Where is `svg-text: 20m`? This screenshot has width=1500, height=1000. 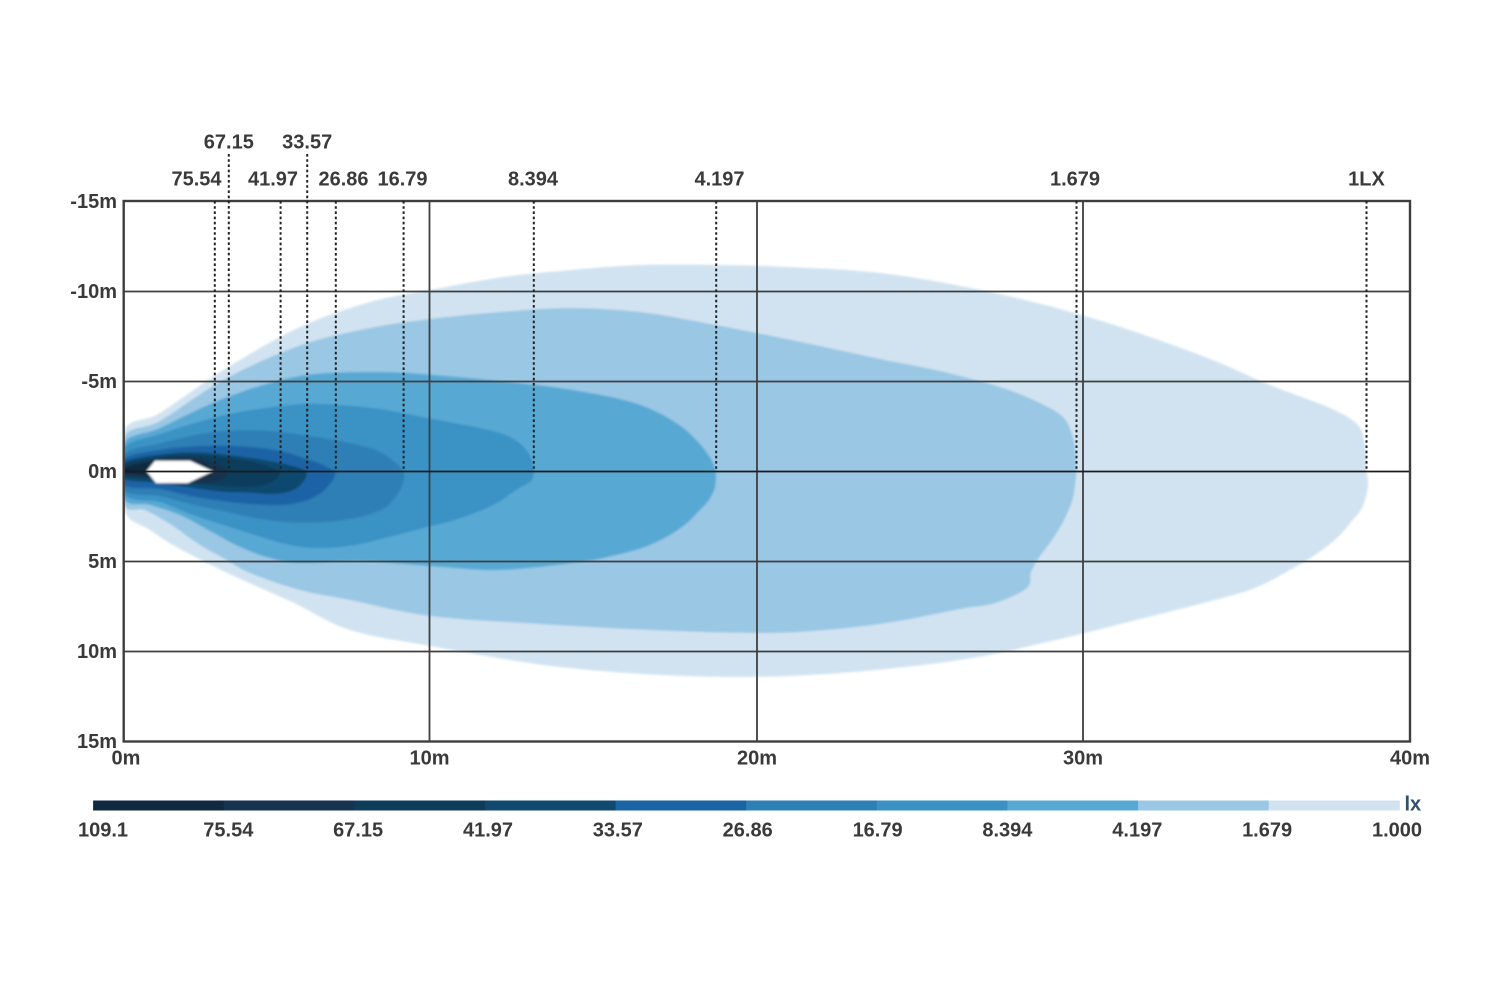 svg-text: 20m is located at coordinates (757, 759).